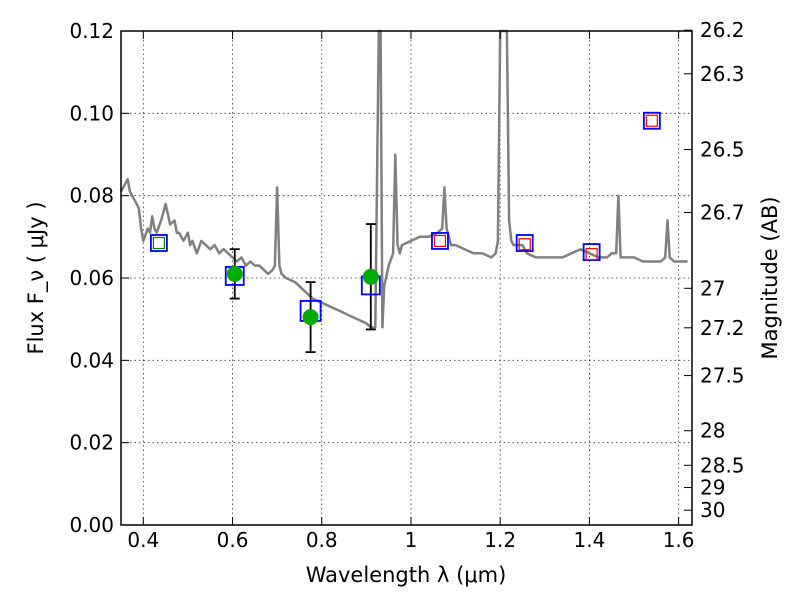 This screenshot has width=800, height=600. Describe the element at coordinates (500, 540) in the screenshot. I see `x-tick-label: 1.2` at that location.